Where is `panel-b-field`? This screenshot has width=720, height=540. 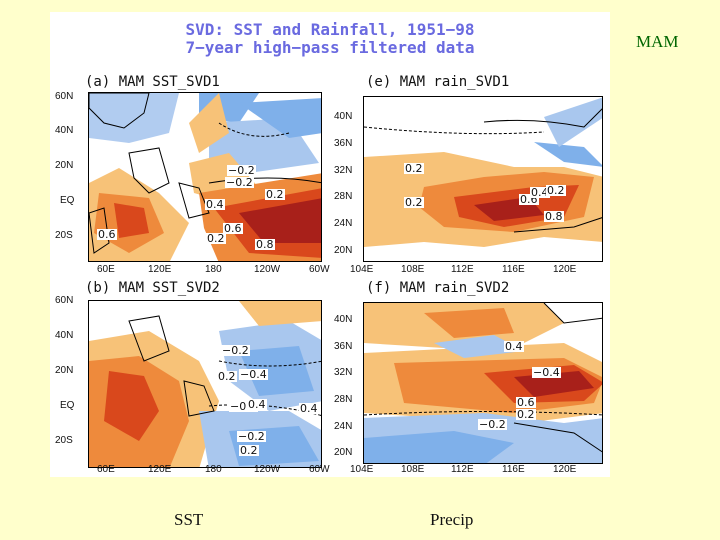
panel-b-field is located at coordinates (205, 384).